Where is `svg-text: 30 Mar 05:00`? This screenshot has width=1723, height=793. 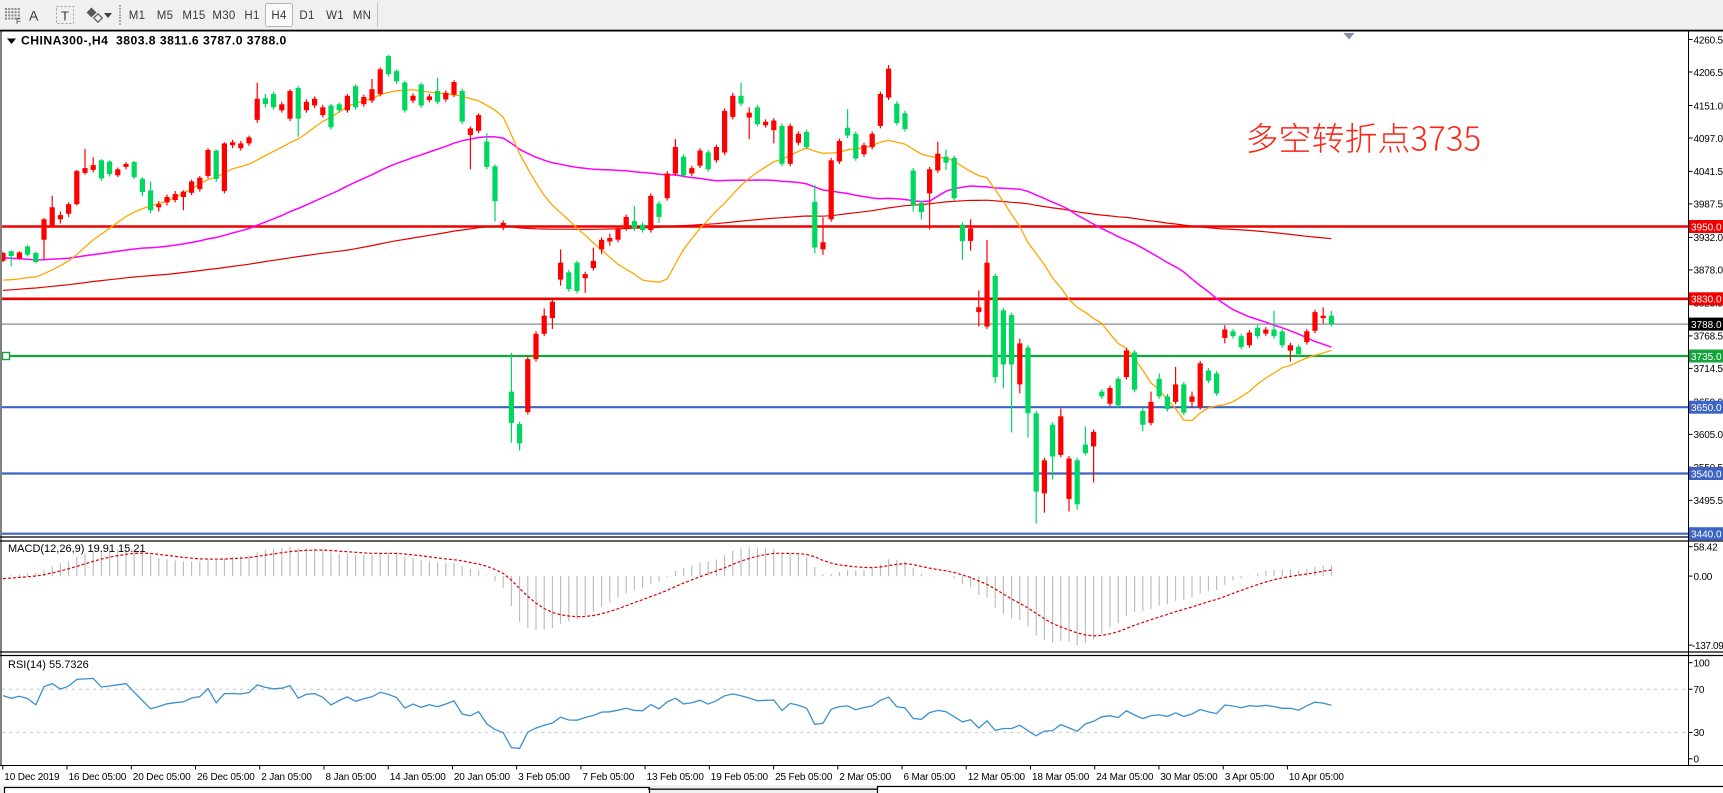
svg-text: 30 Mar 05:00 is located at coordinates (1189, 777).